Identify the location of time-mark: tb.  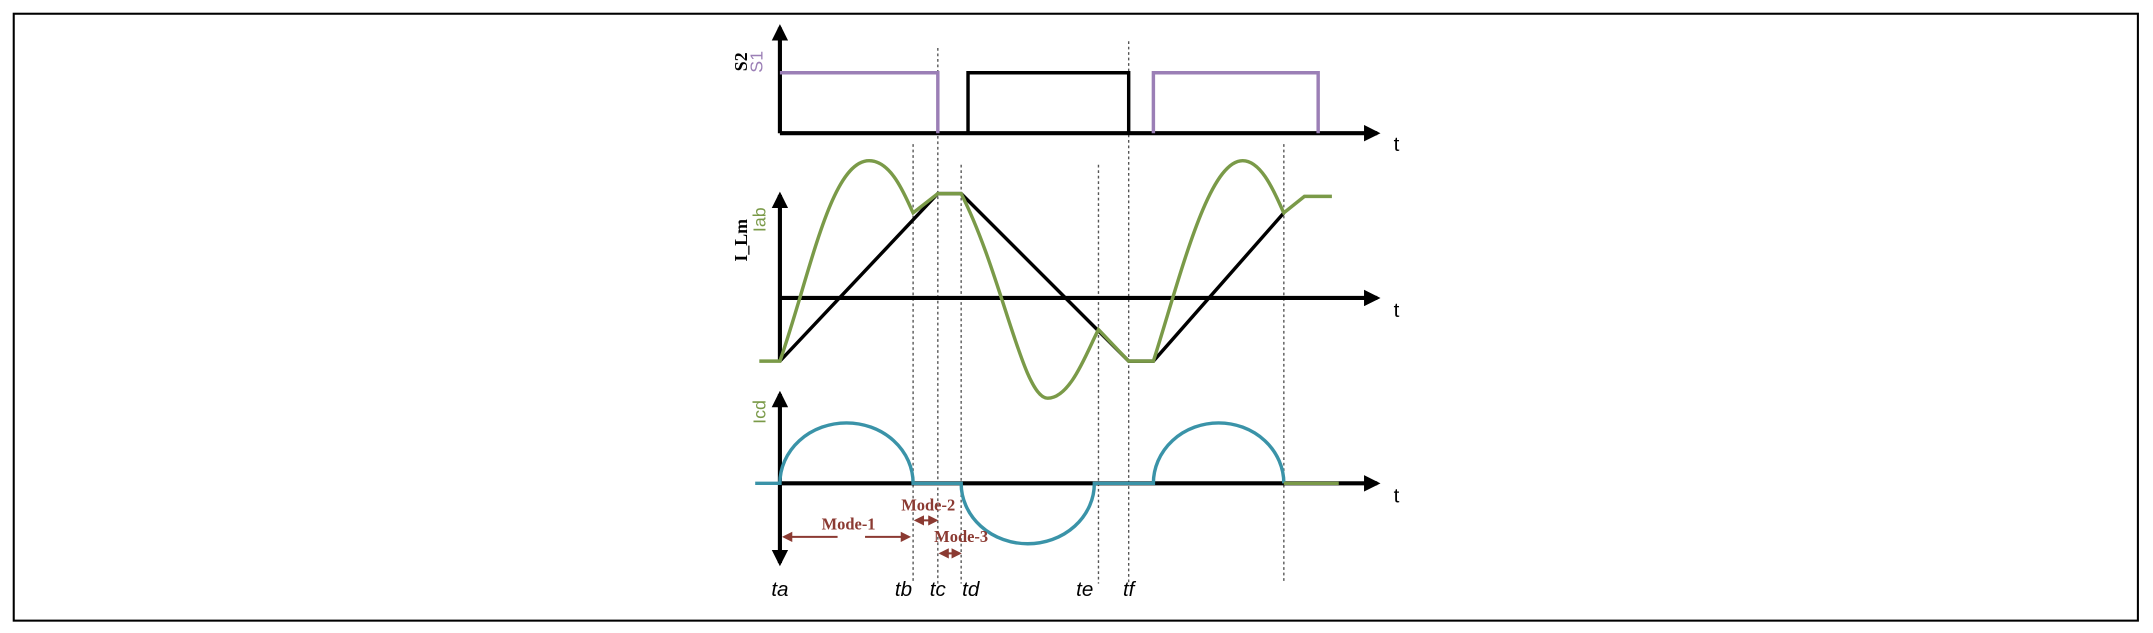
(903, 589).